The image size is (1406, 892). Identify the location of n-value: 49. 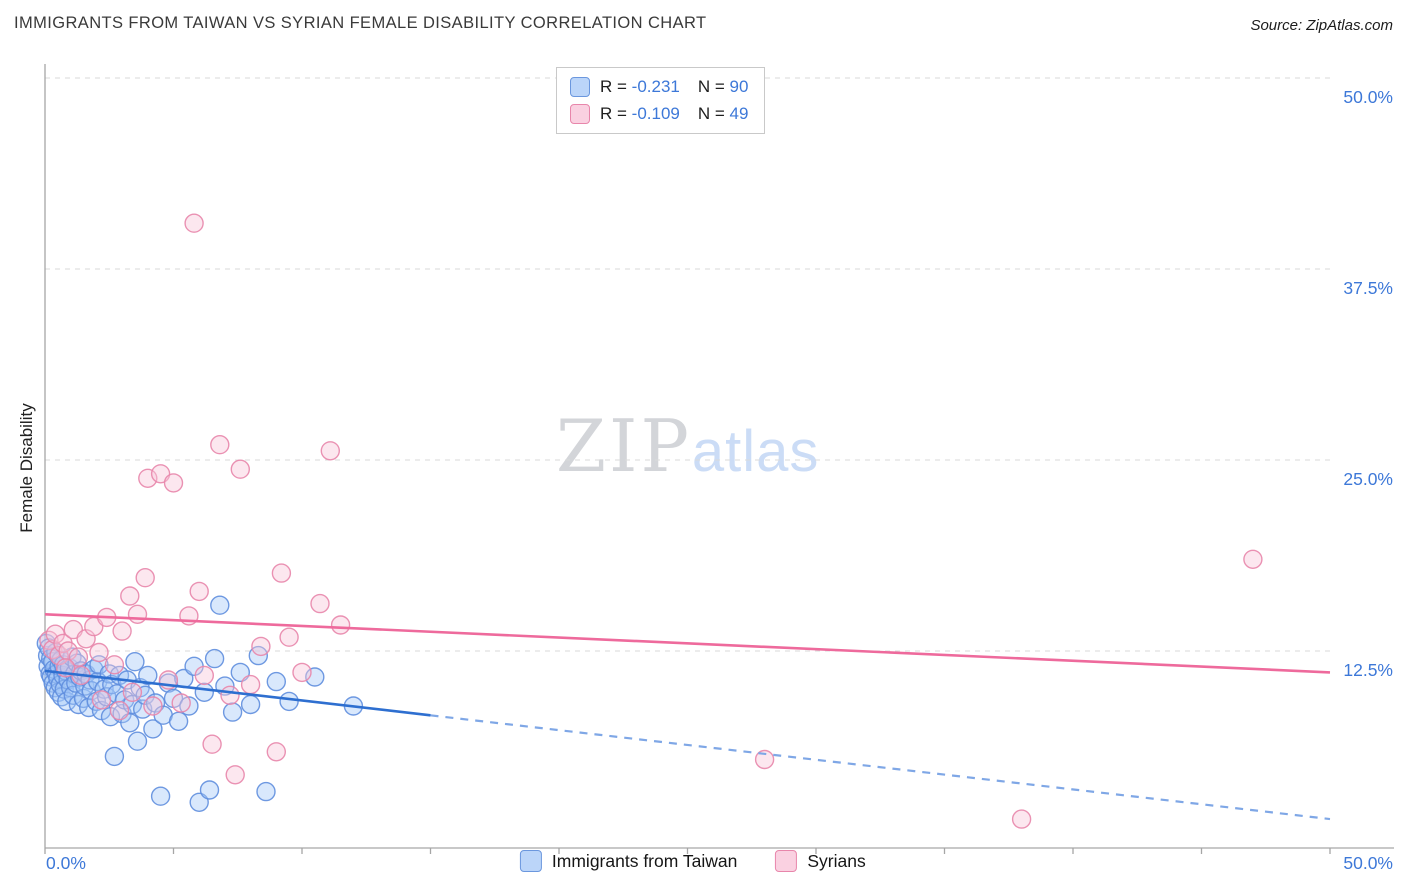
(739, 113).